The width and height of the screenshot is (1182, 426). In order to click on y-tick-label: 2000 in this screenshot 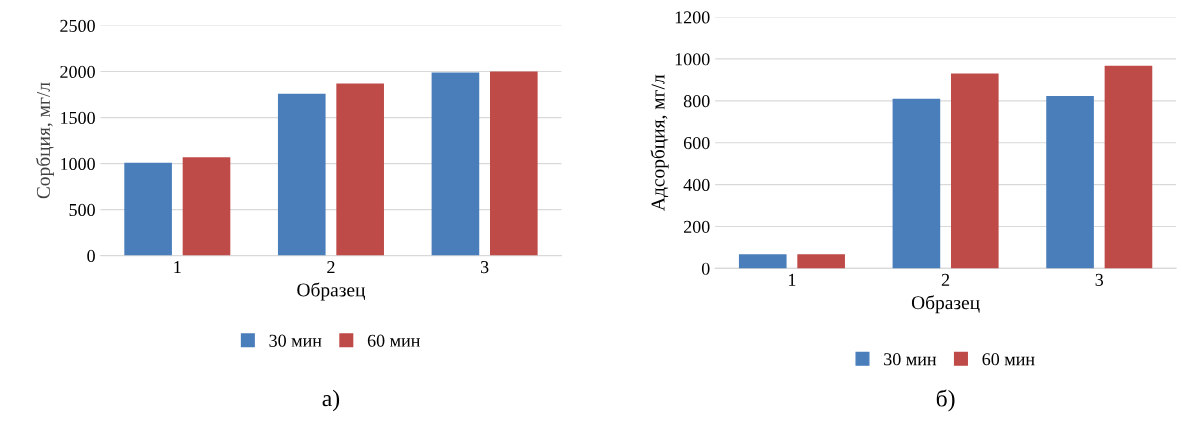, I will do `click(77, 72)`.